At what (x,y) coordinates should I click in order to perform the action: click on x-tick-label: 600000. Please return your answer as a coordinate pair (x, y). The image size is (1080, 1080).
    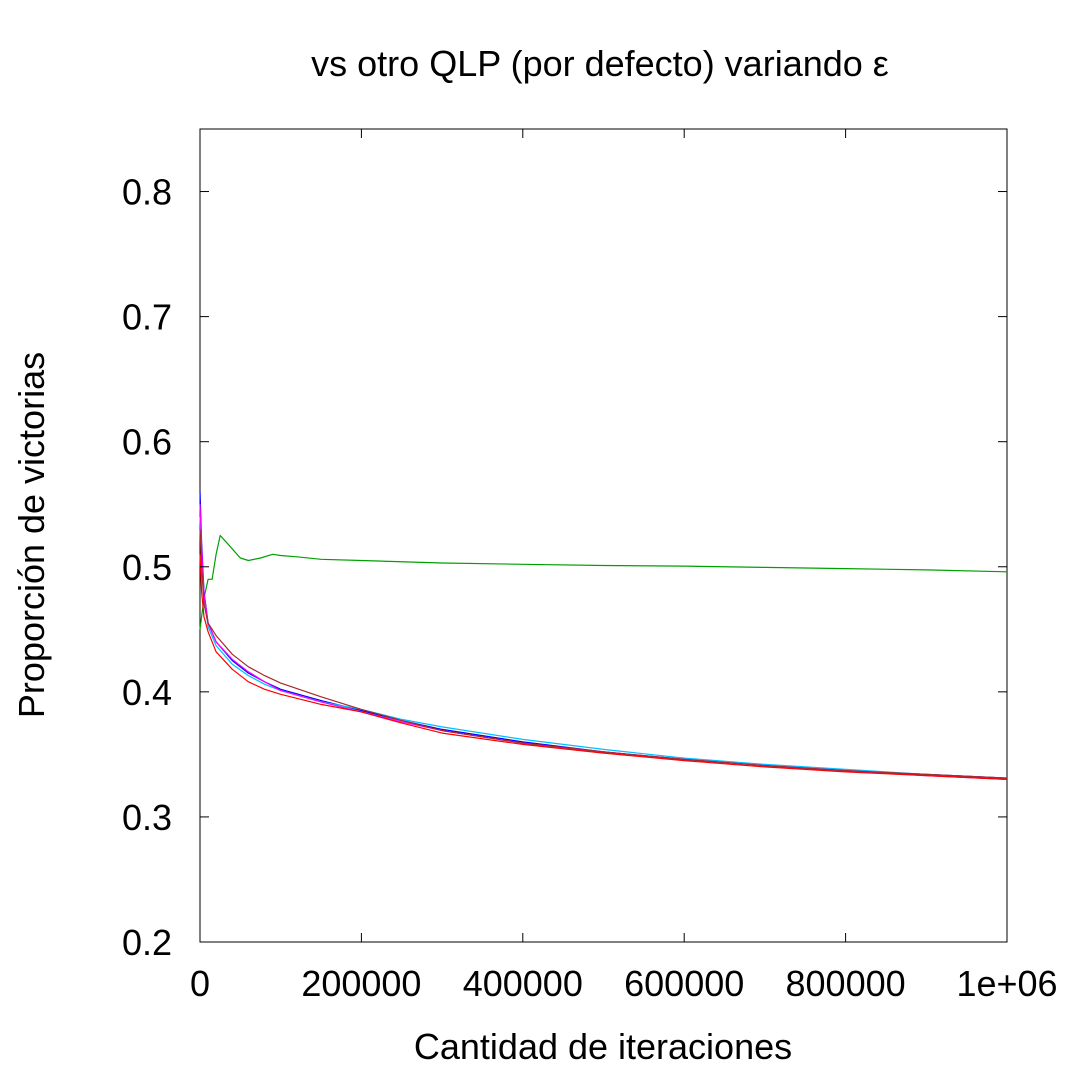
    Looking at the image, I should click on (684, 983).